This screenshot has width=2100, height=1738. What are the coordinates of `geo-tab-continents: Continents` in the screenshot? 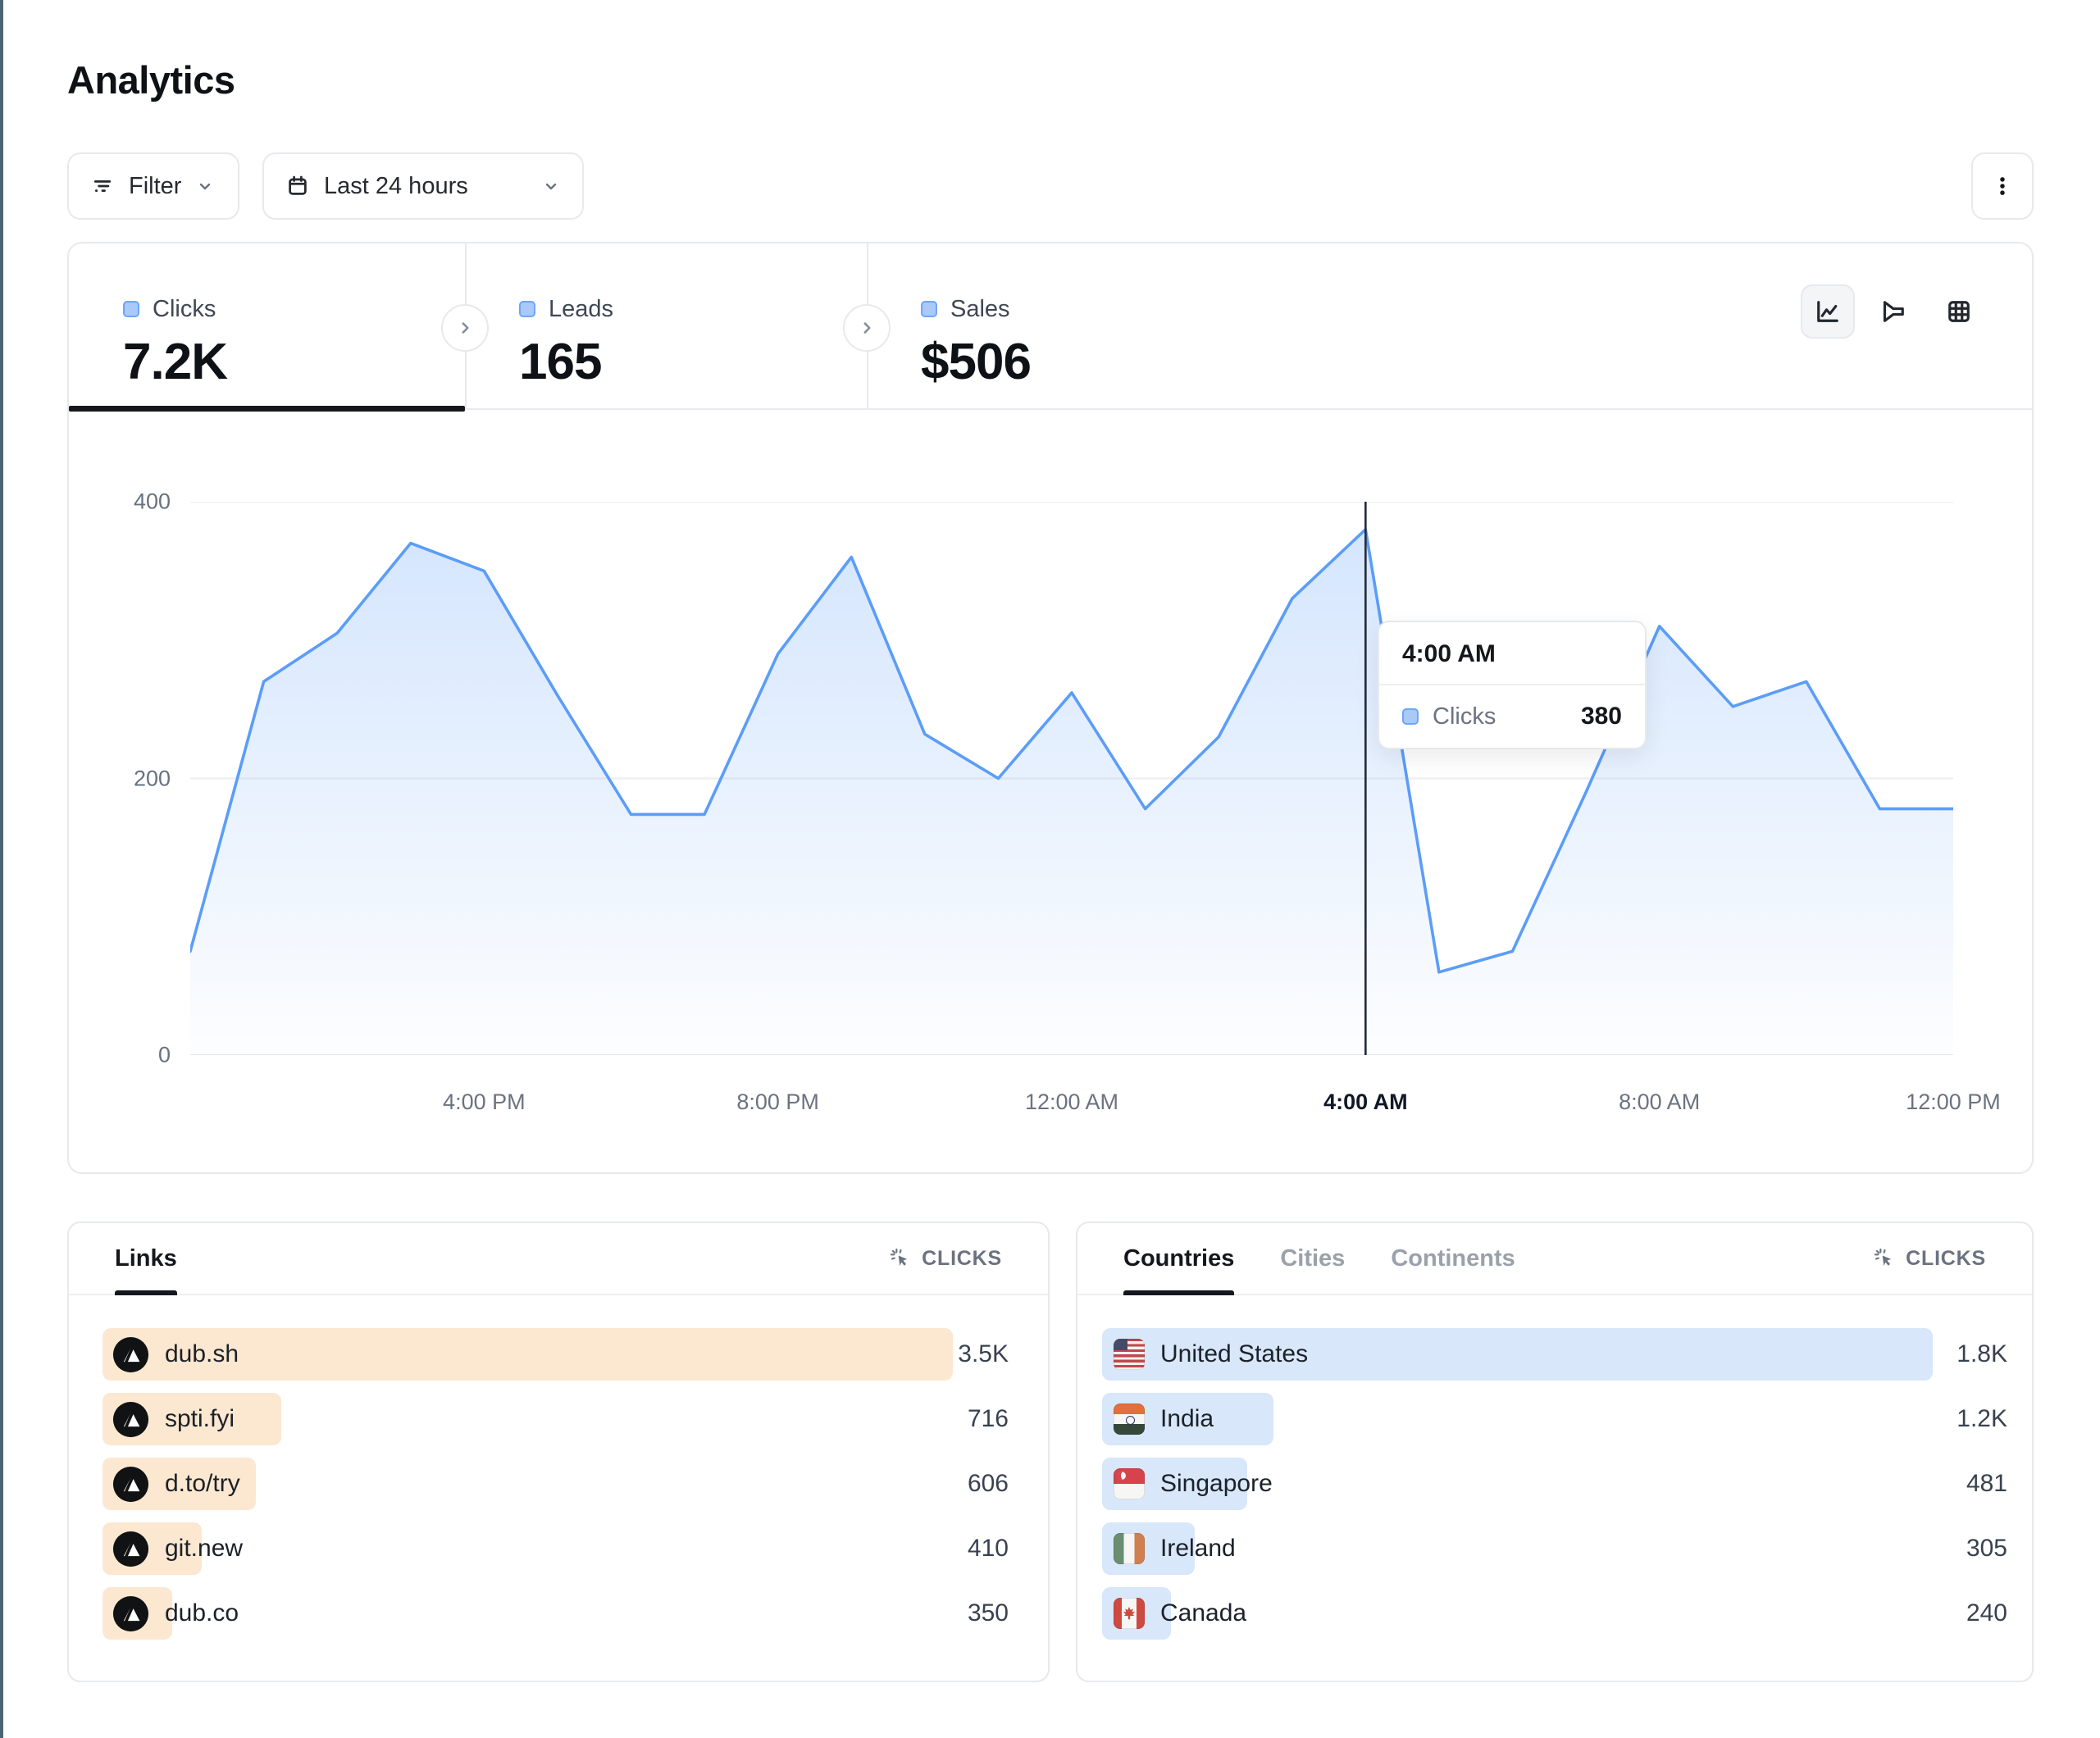 It's located at (1453, 1258).